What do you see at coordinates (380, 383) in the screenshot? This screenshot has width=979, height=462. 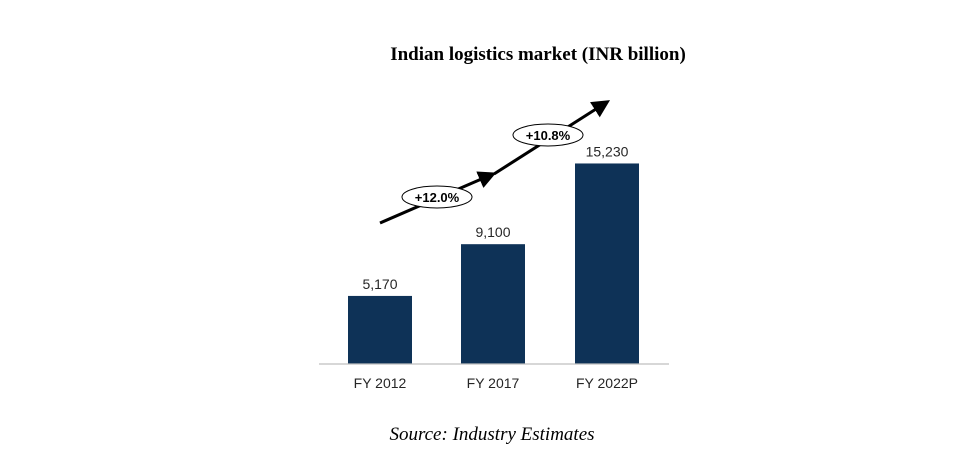 I see `x-tick-label-1: FY 2012` at bounding box center [380, 383].